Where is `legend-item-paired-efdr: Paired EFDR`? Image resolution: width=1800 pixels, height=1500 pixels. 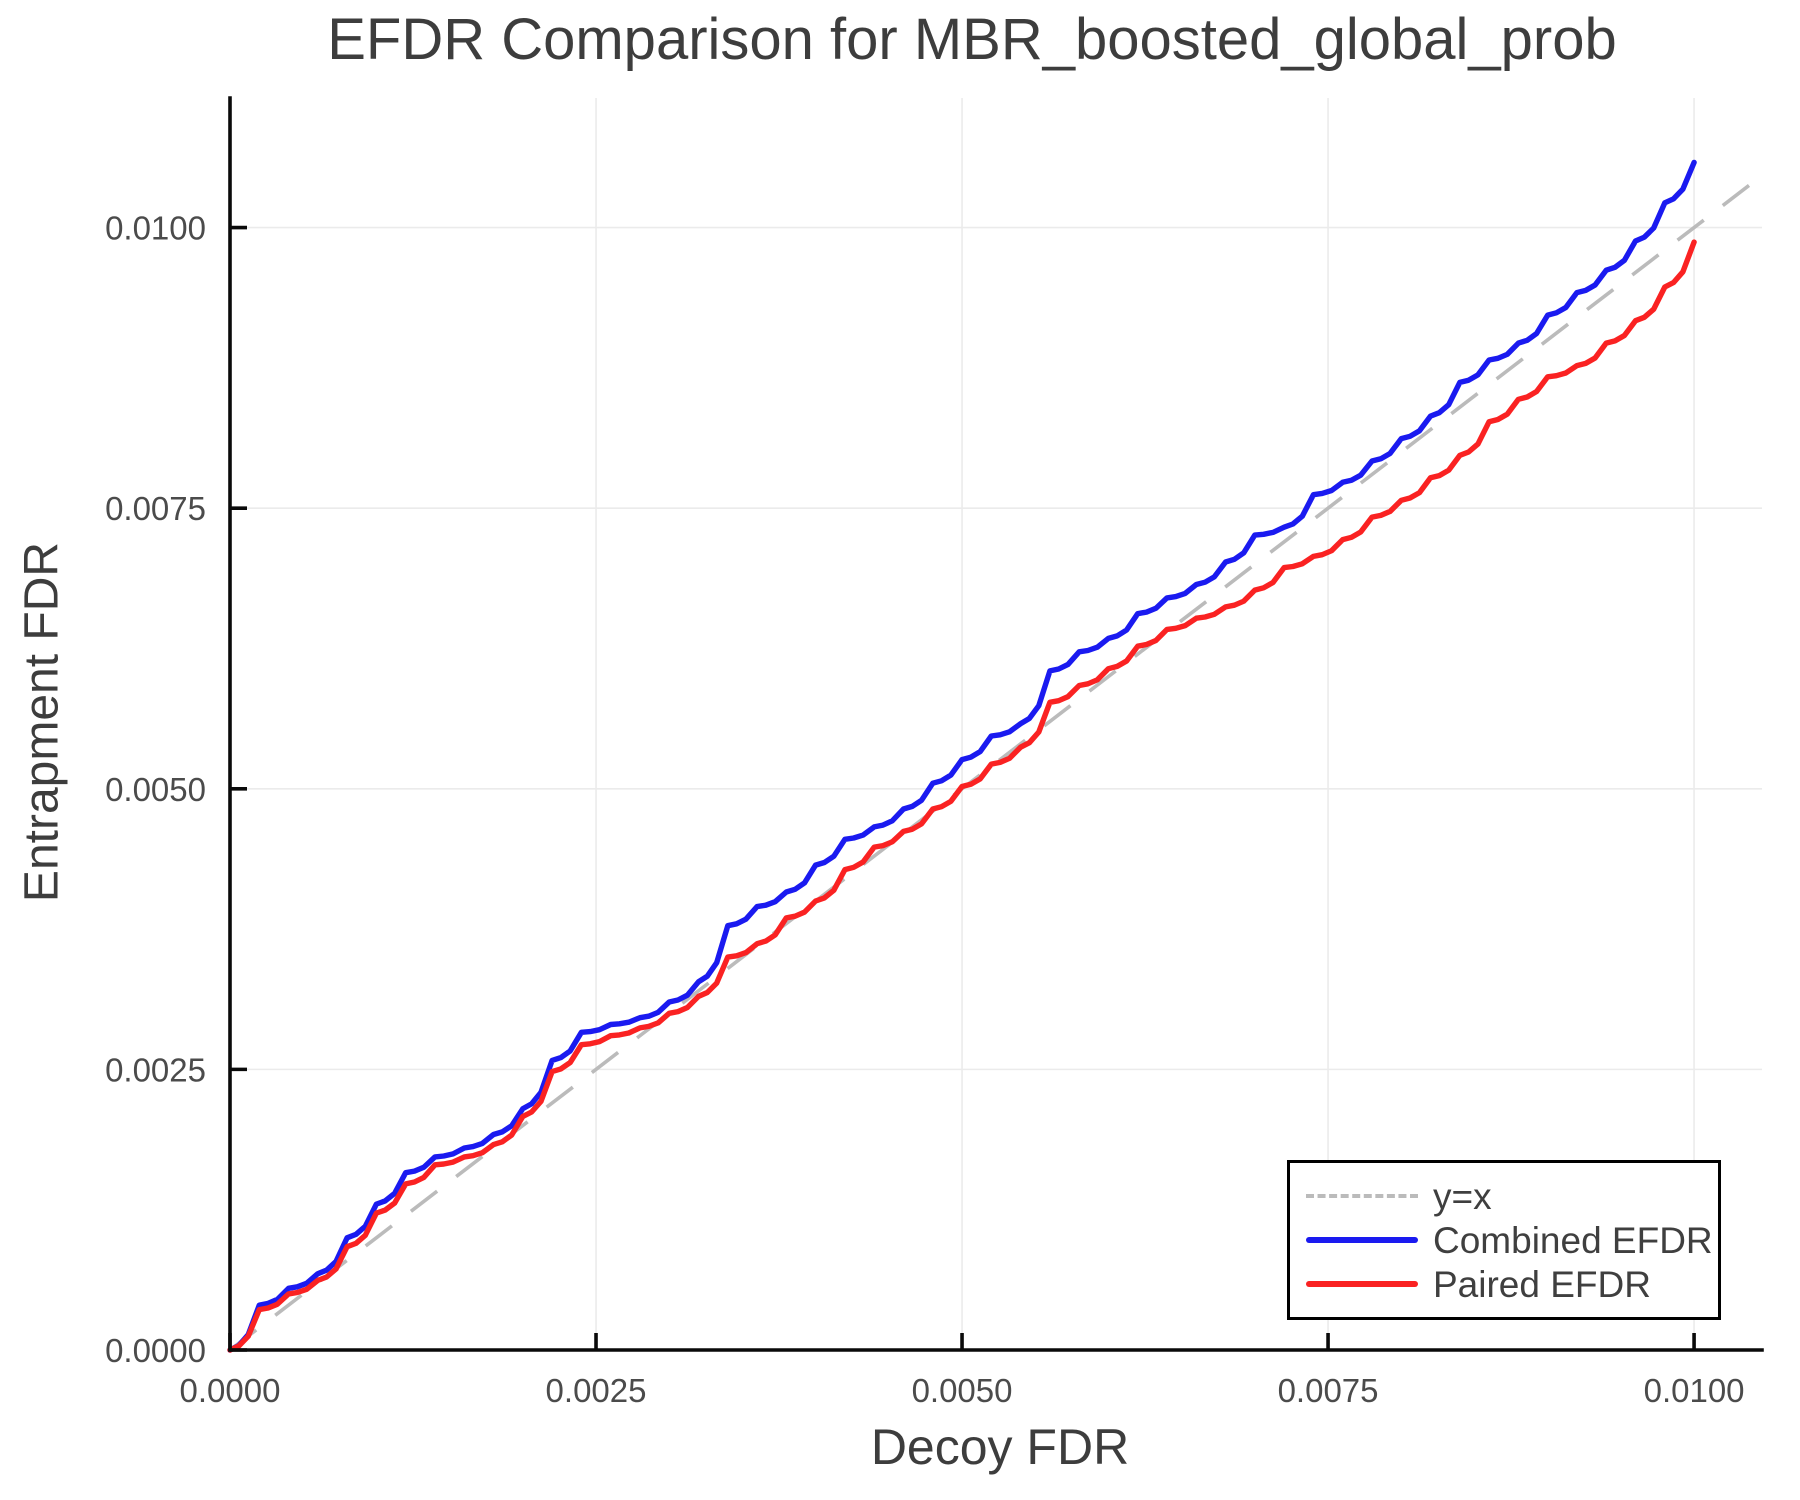
legend-item-paired-efdr: Paired EFDR is located at coordinates (1512, 1284).